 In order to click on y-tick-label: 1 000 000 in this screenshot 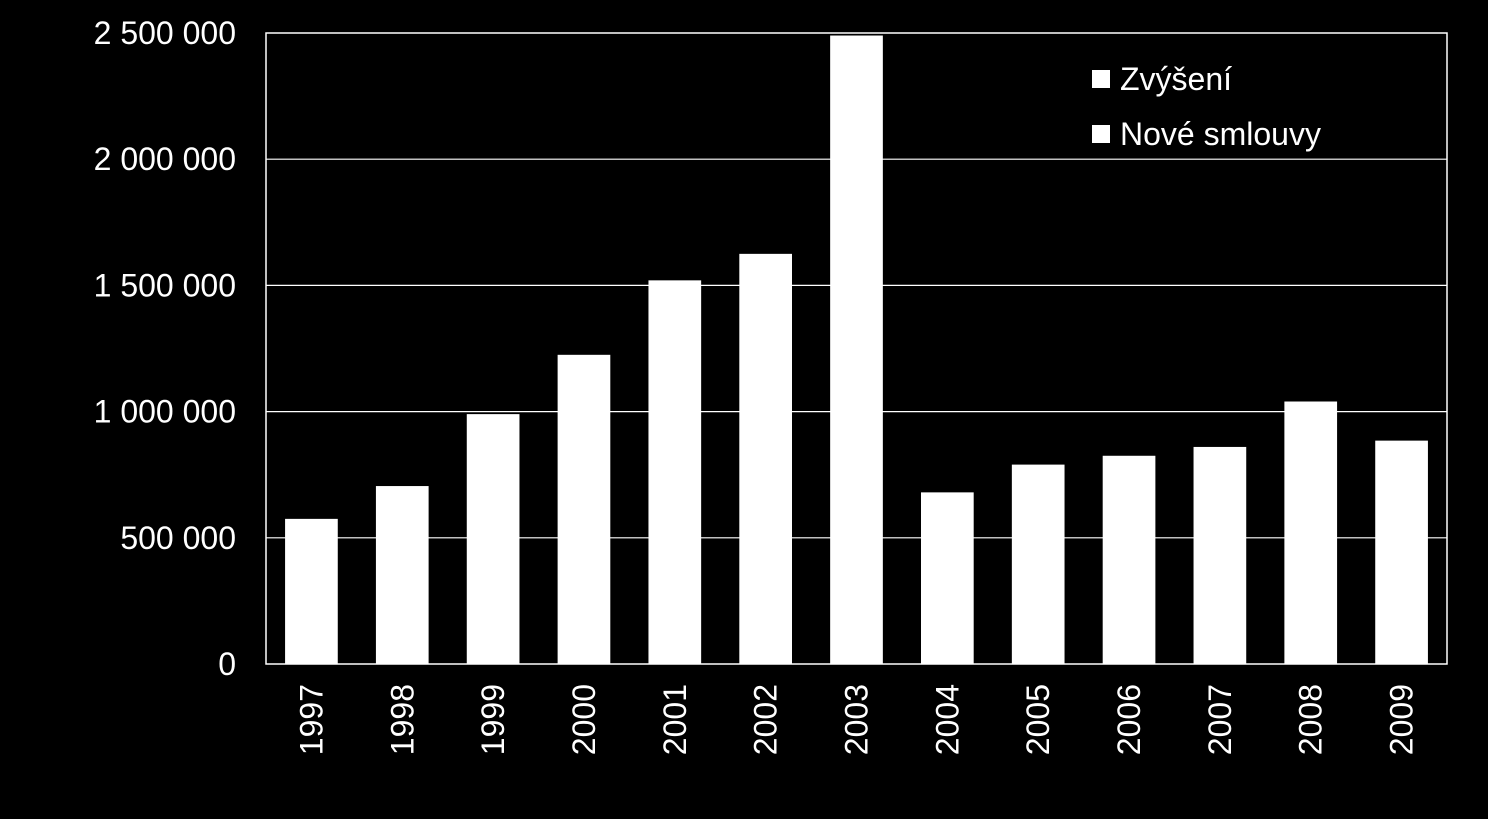, I will do `click(165, 412)`.